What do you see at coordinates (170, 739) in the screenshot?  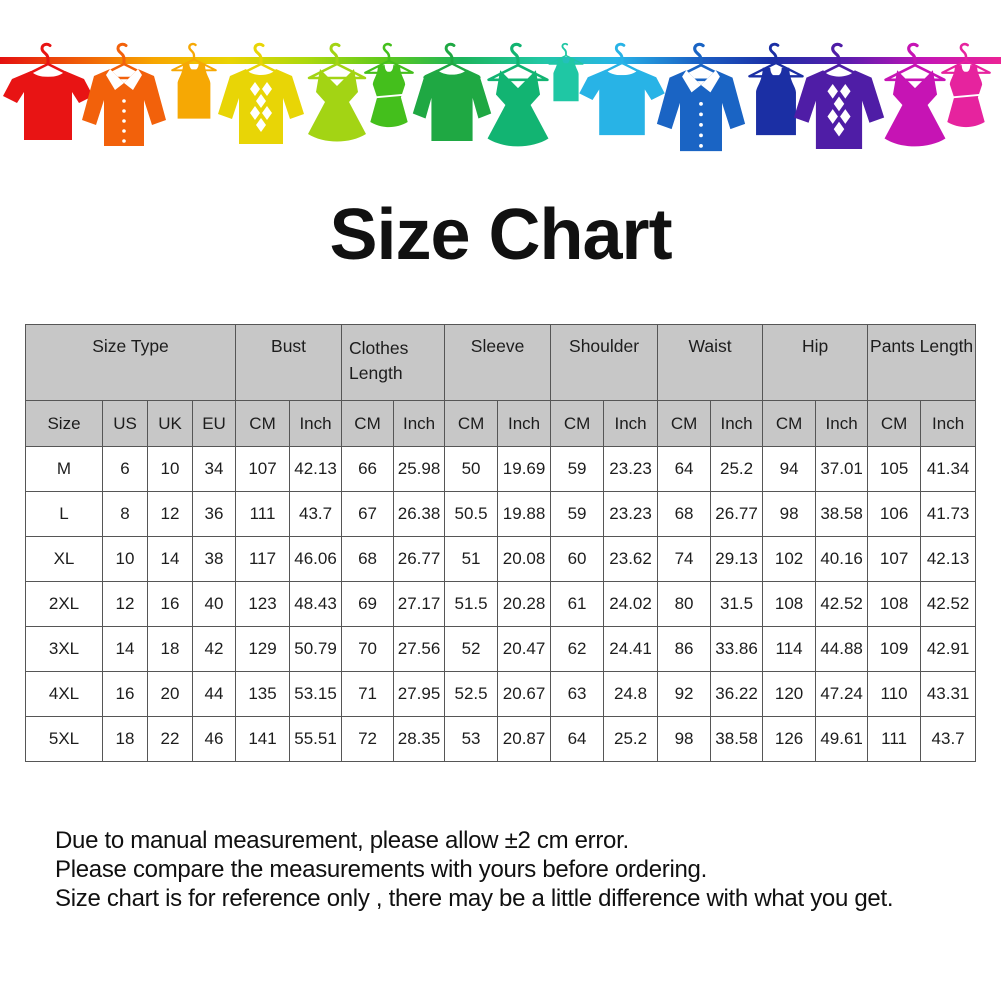 I see `table-cell: 22` at bounding box center [170, 739].